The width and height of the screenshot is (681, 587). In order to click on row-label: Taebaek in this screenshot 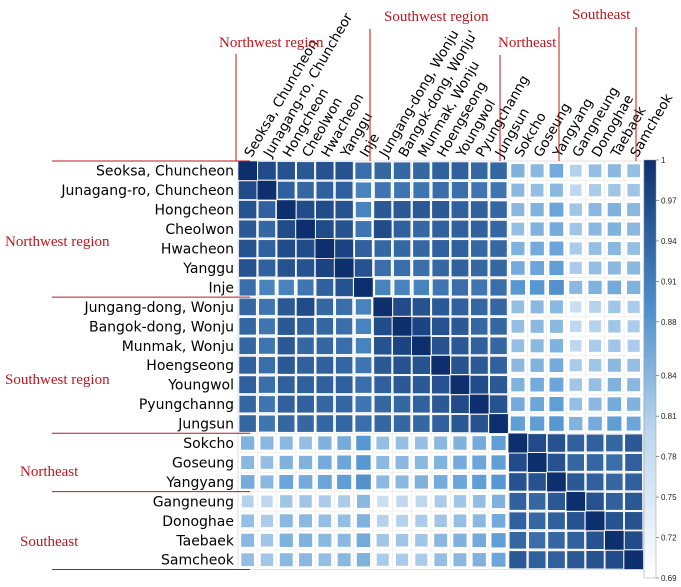, I will do `click(205, 541)`.